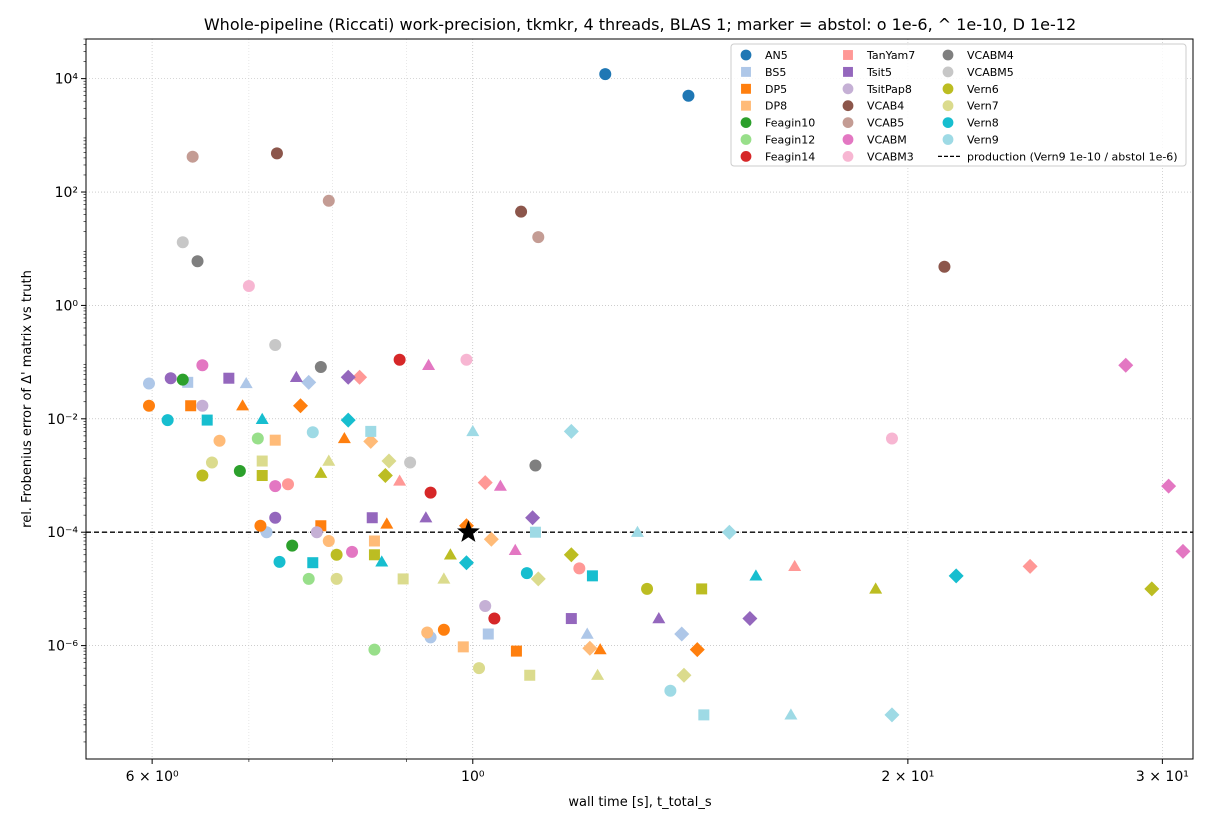 The width and height of the screenshot is (1210, 825). What do you see at coordinates (316, 544) in the screenshot?
I see `series-feagin12` at bounding box center [316, 544].